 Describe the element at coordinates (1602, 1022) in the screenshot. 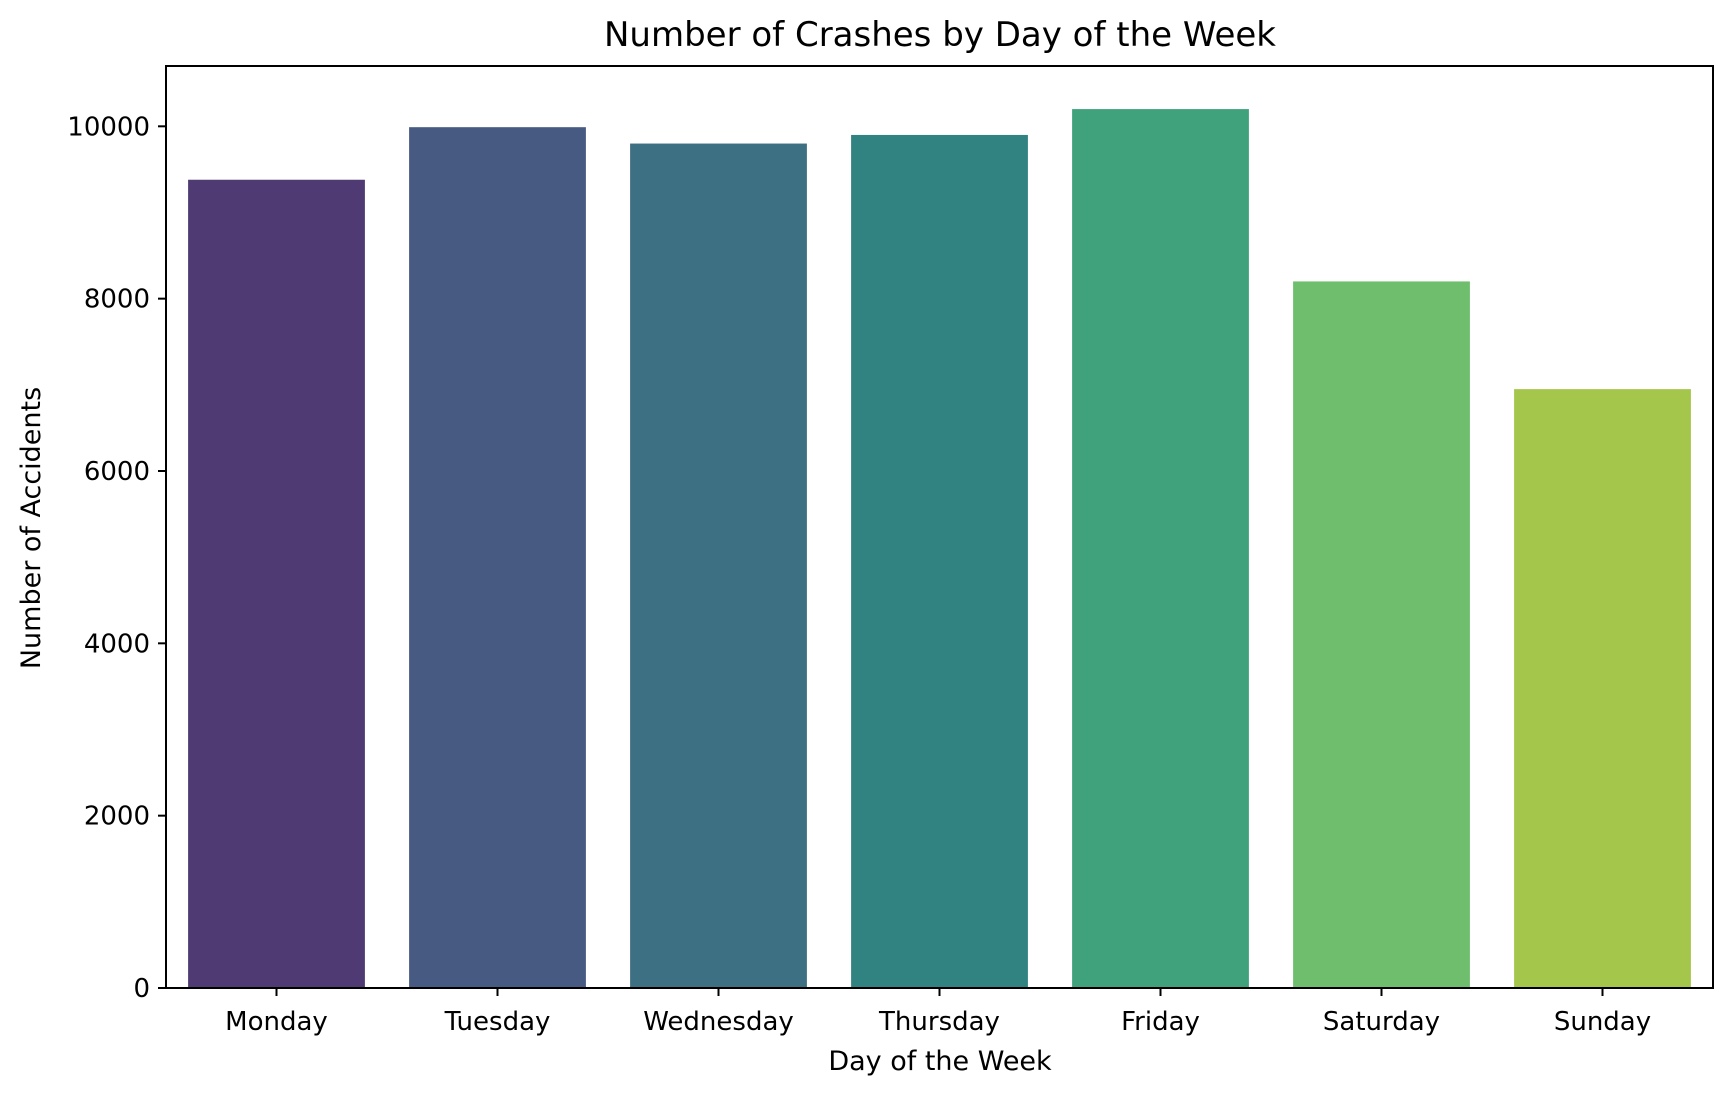

I see `x-tick-label-sunday: Sunday` at that location.